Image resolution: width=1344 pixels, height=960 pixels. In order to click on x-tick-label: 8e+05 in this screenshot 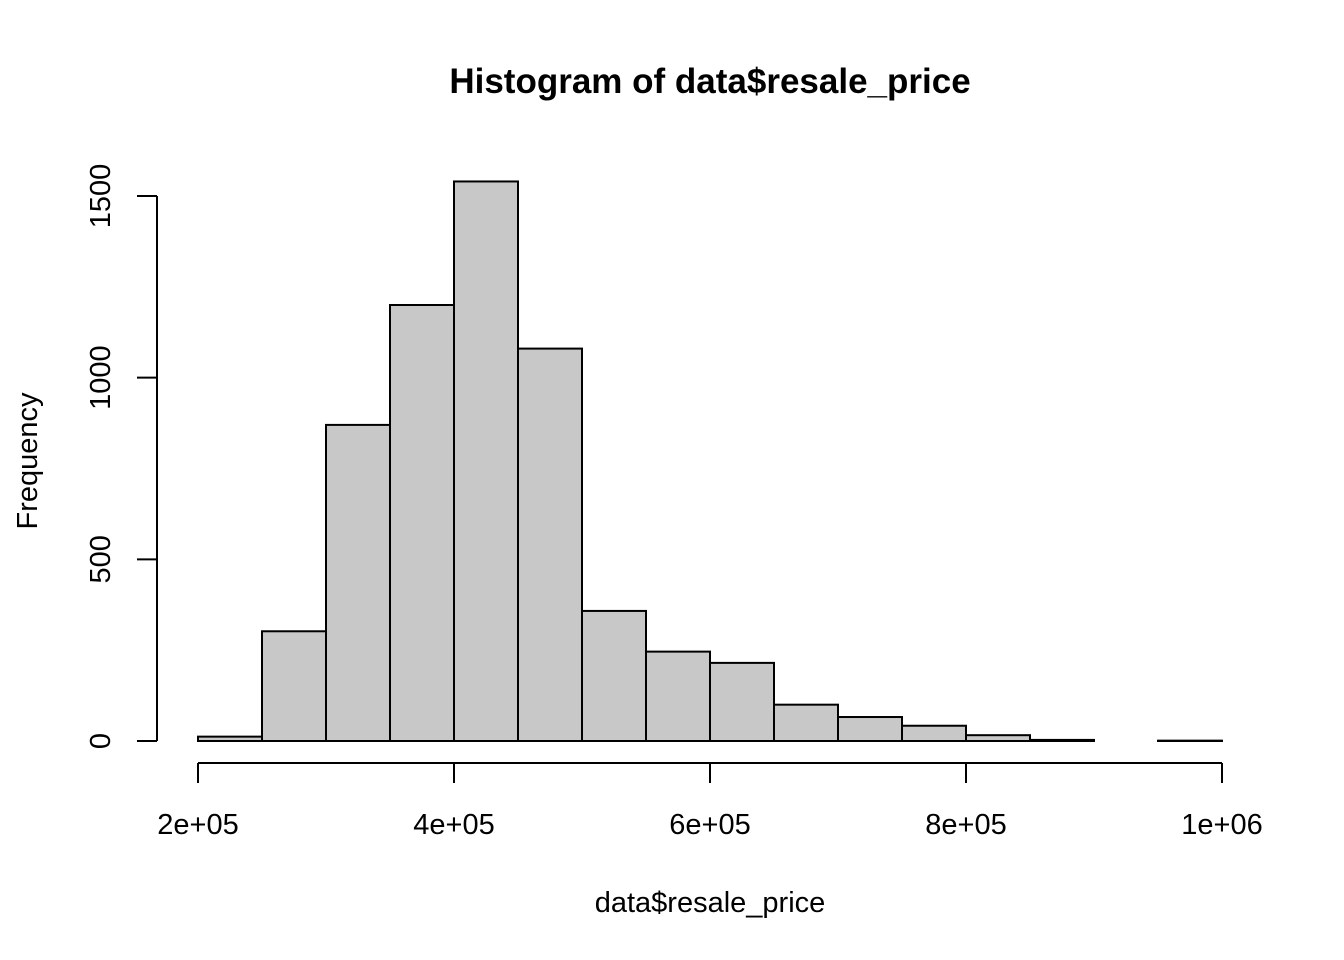, I will do `click(965, 825)`.